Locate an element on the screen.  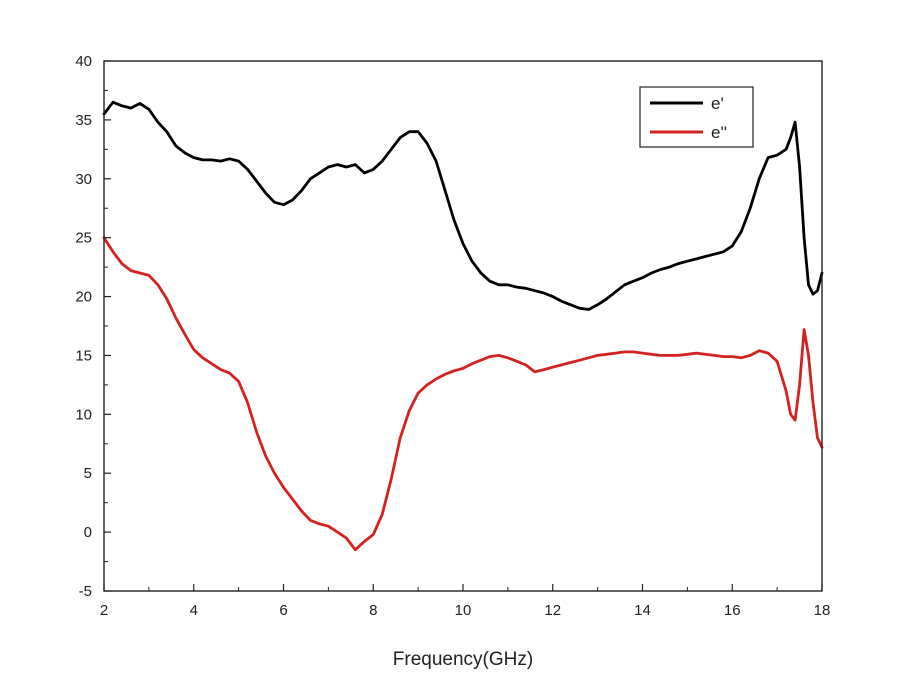
x-axis-ticks: 2 4 6 8 10 12 14 16 18 is located at coordinates (465, 601).